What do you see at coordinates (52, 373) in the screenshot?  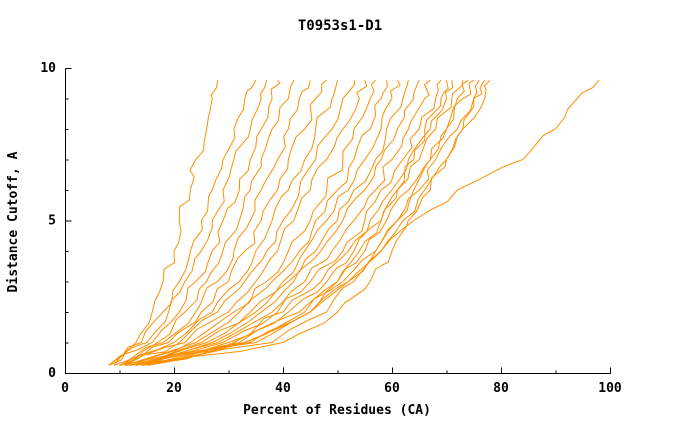 I see `y-tick-label: 0` at bounding box center [52, 373].